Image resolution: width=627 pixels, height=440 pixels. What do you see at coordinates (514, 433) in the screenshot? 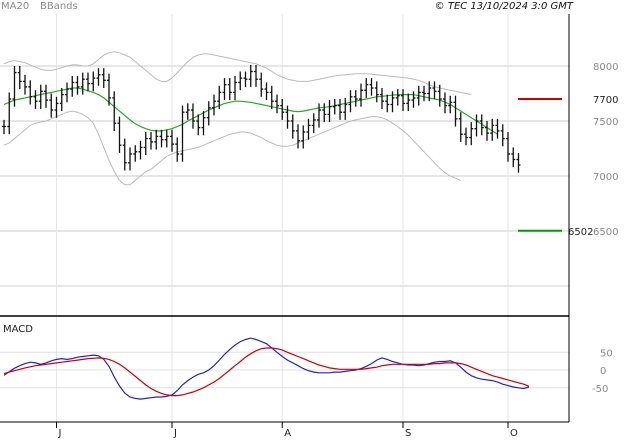
I see `x-tick-label: O` at bounding box center [514, 433].